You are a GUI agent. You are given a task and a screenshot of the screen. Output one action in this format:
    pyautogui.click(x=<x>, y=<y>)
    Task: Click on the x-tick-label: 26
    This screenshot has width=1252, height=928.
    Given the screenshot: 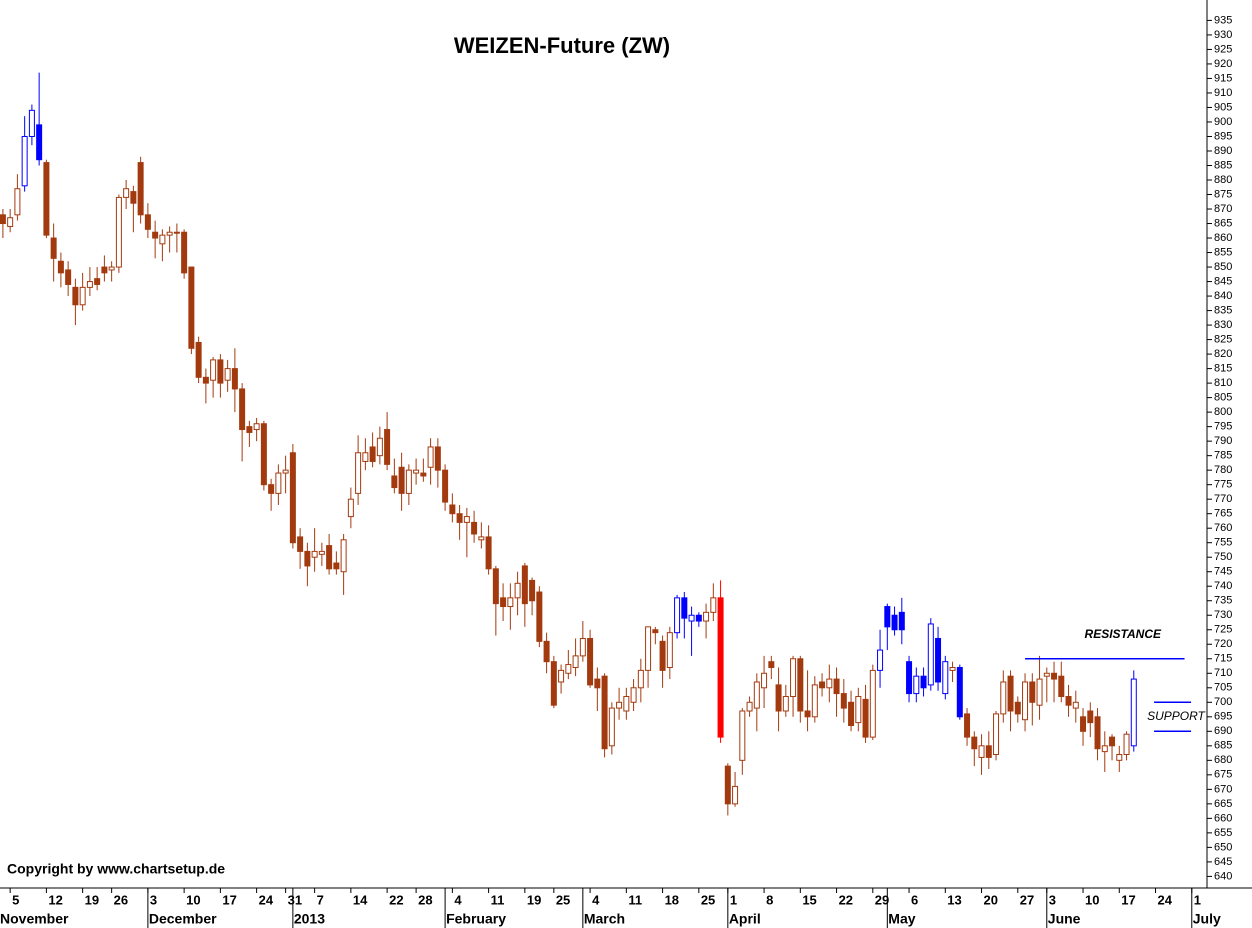 What is the action you would take?
    pyautogui.click(x=121, y=899)
    